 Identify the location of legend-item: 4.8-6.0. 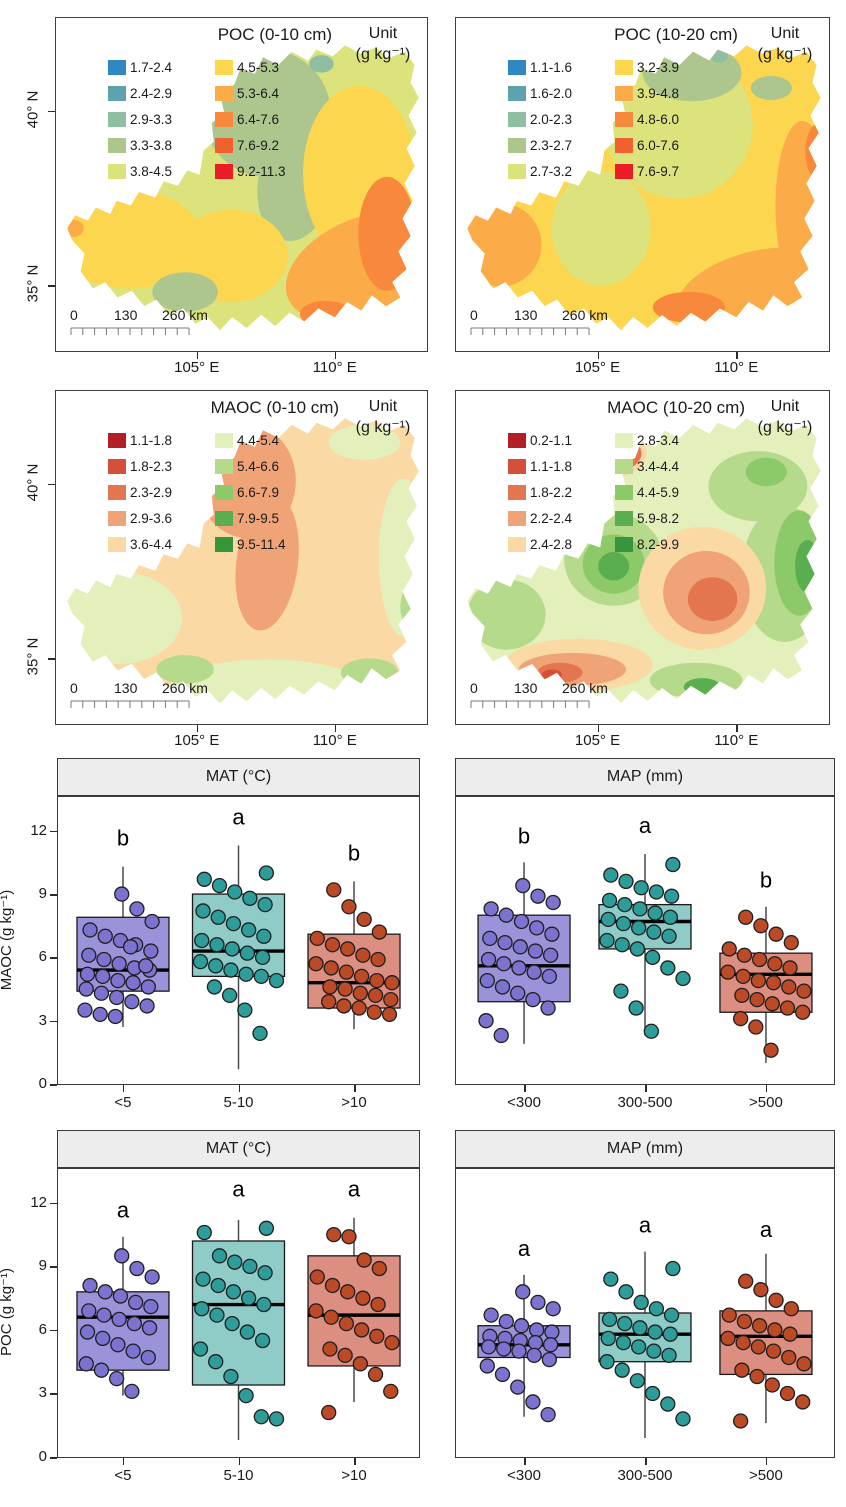
(668, 119).